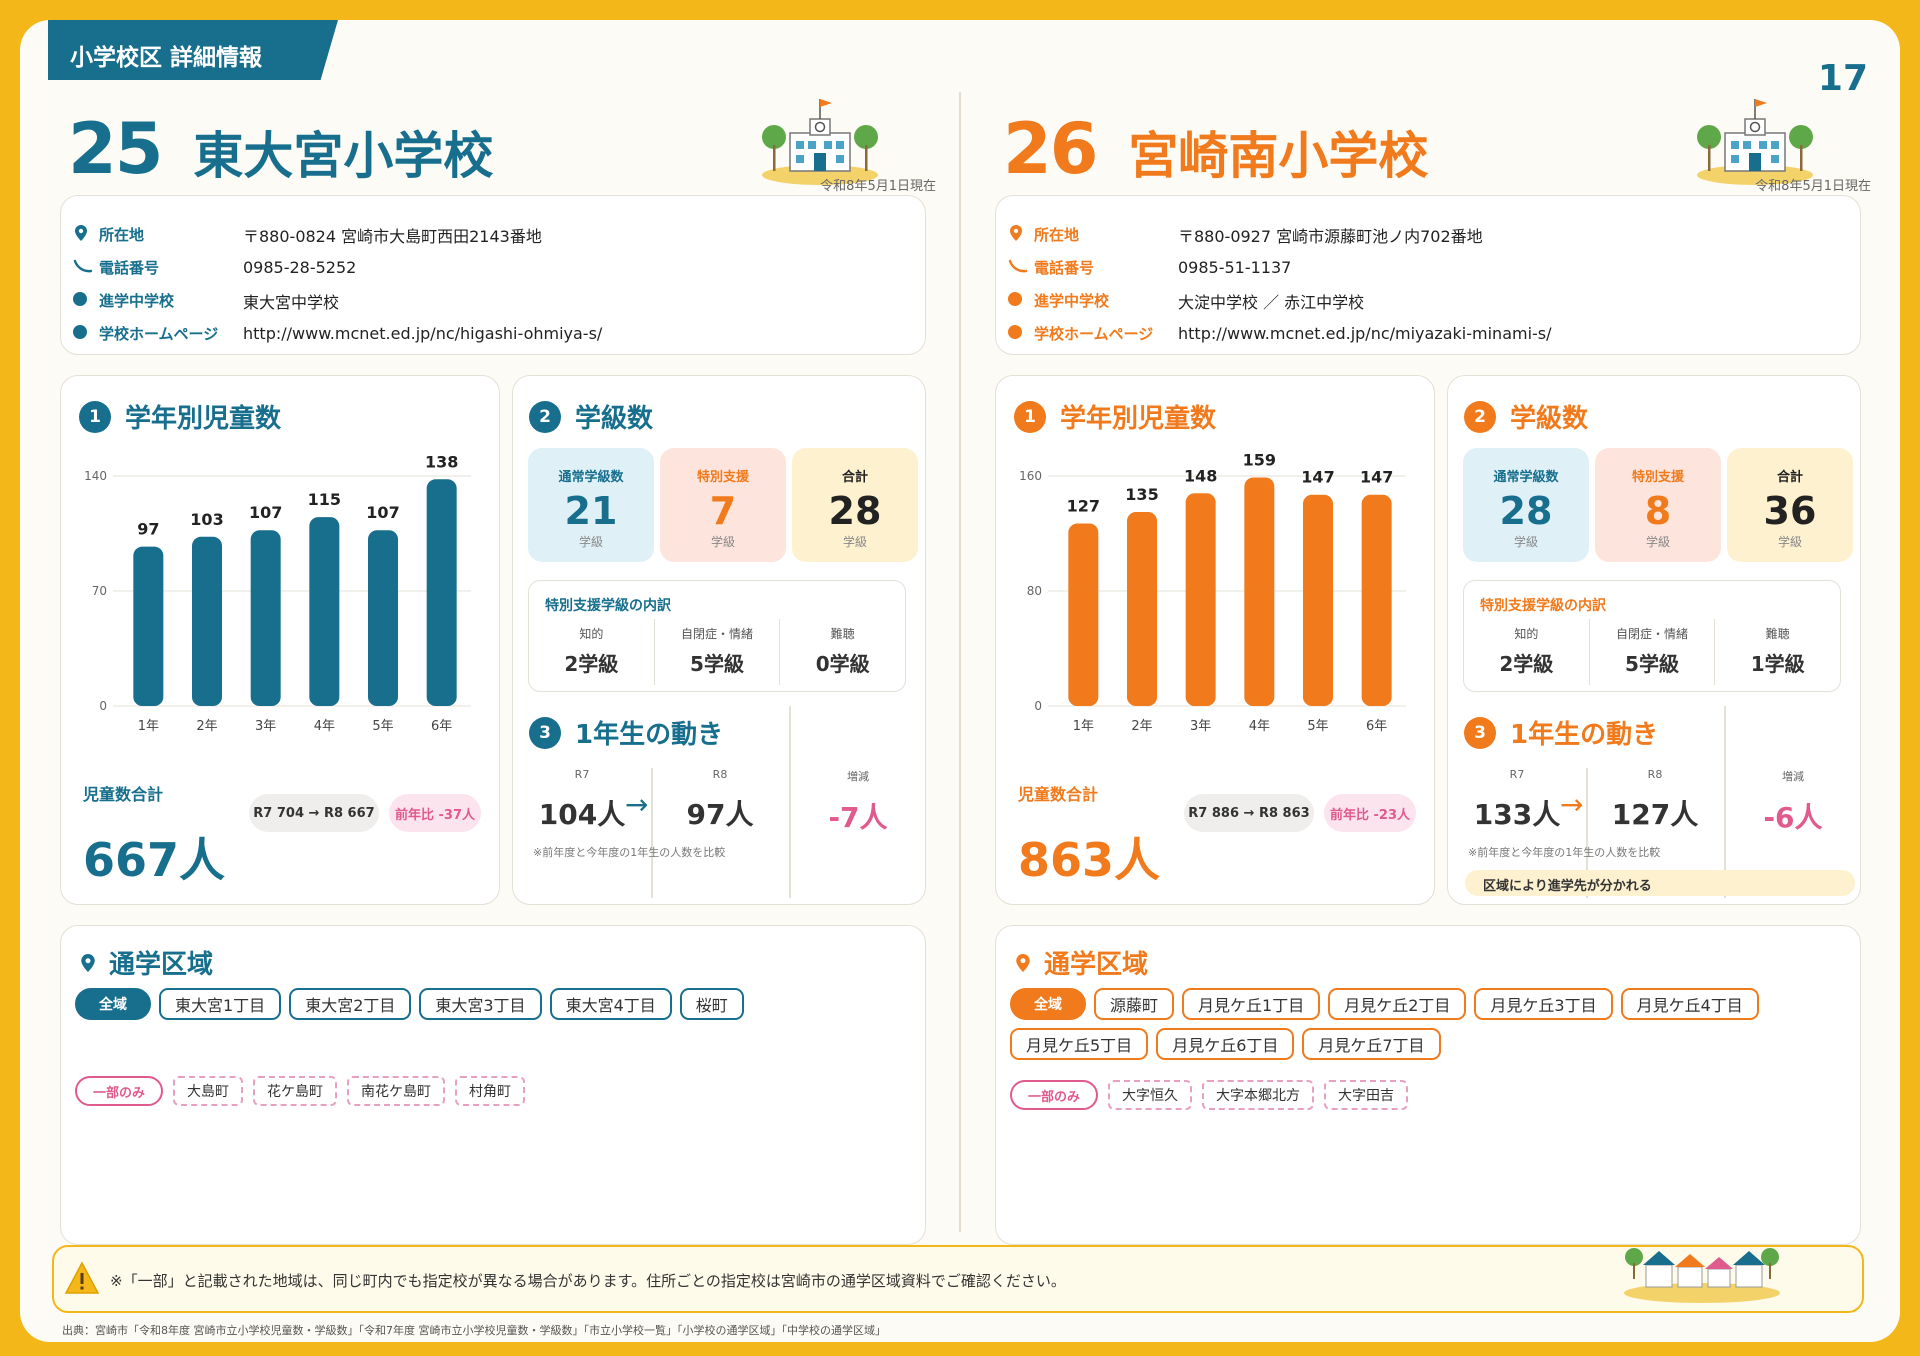 The image size is (1920, 1356). I want to click on bar-value-label: 103, so click(206, 519).